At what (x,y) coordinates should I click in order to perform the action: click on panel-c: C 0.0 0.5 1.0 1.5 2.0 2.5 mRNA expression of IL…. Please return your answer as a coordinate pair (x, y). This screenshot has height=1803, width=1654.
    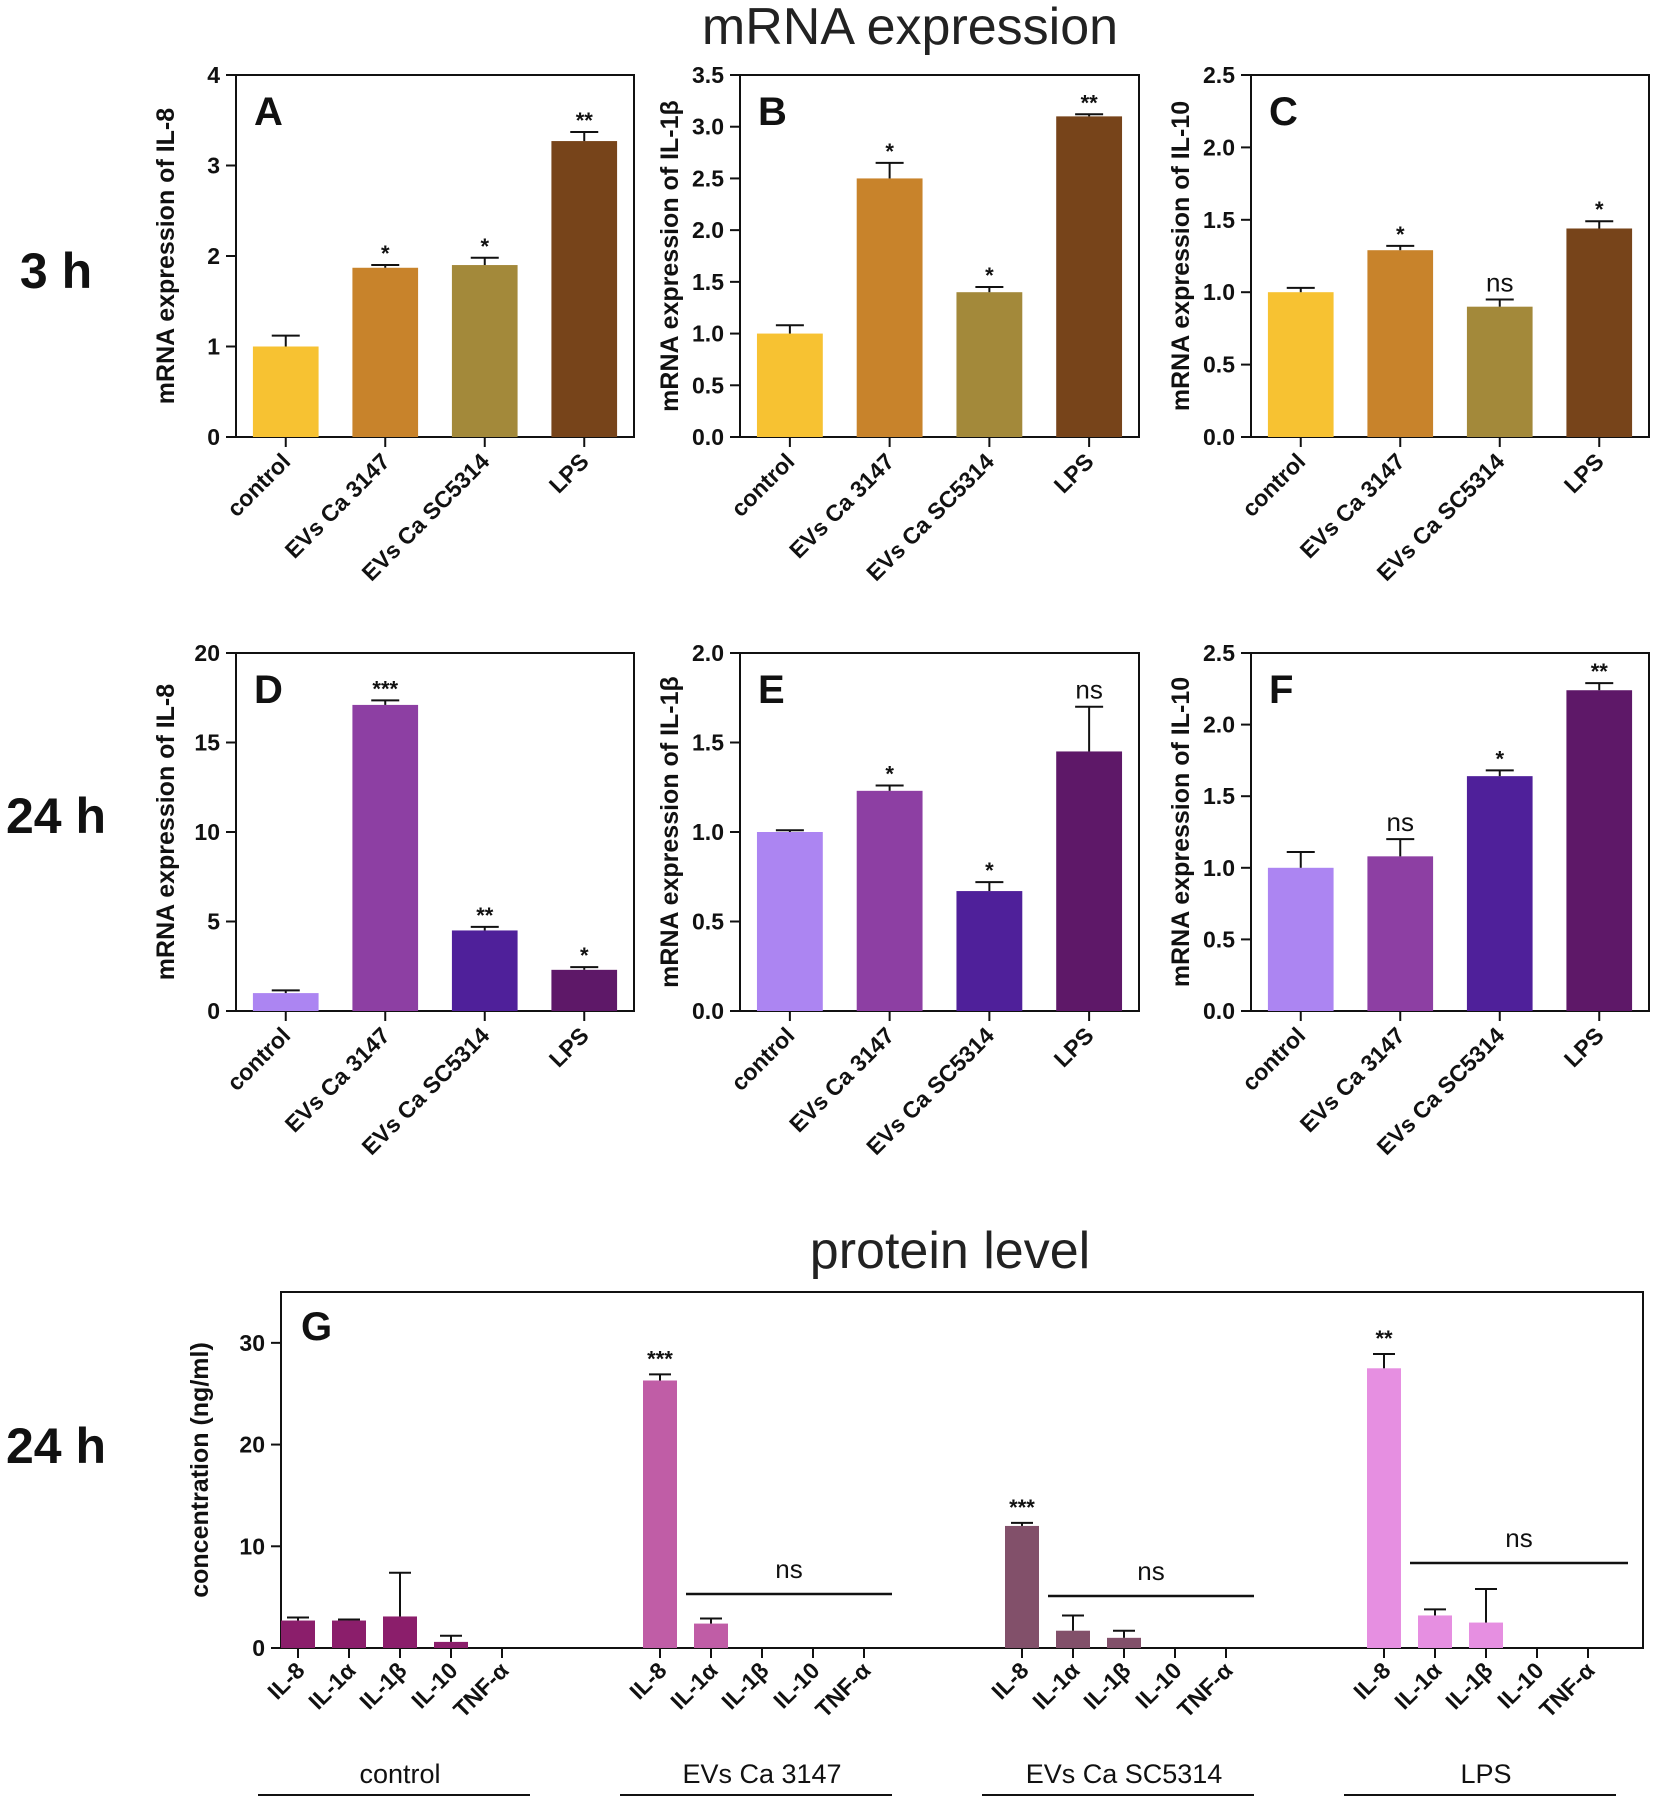
    Looking at the image, I should click on (1408, 324).